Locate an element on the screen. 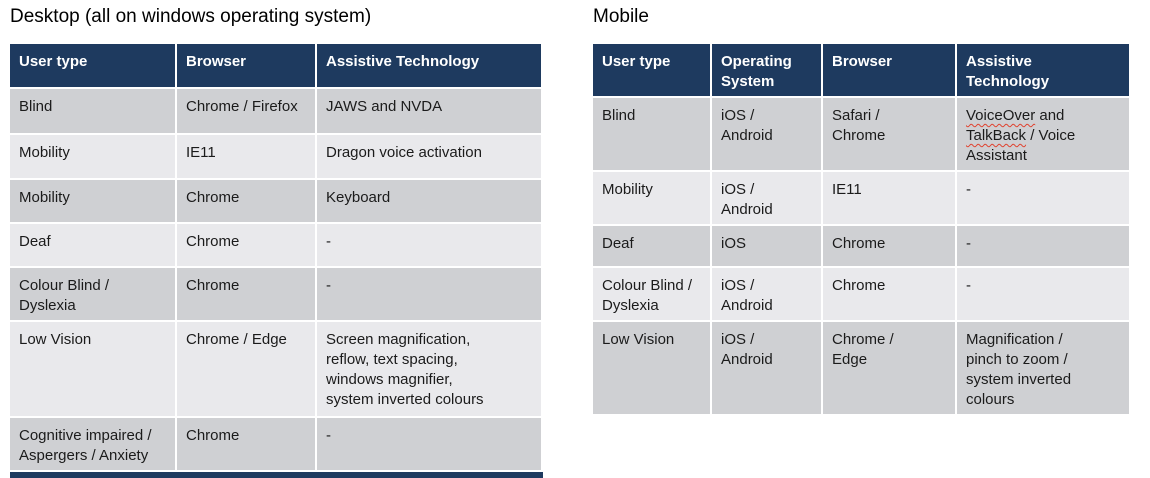 The image size is (1150, 478). header-row: User type Browser Assistive Technology is located at coordinates (275, 65).